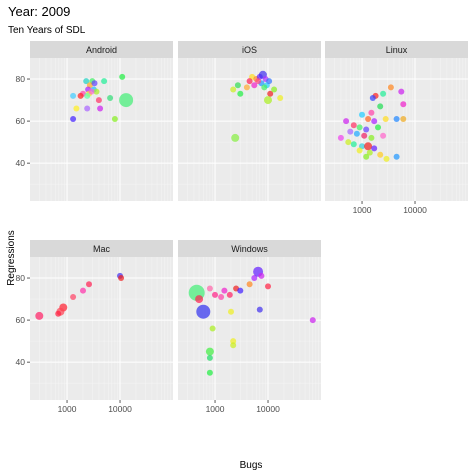 The height and width of the screenshot is (474, 474). I want to click on y-tick-label: 40, so click(21, 163).